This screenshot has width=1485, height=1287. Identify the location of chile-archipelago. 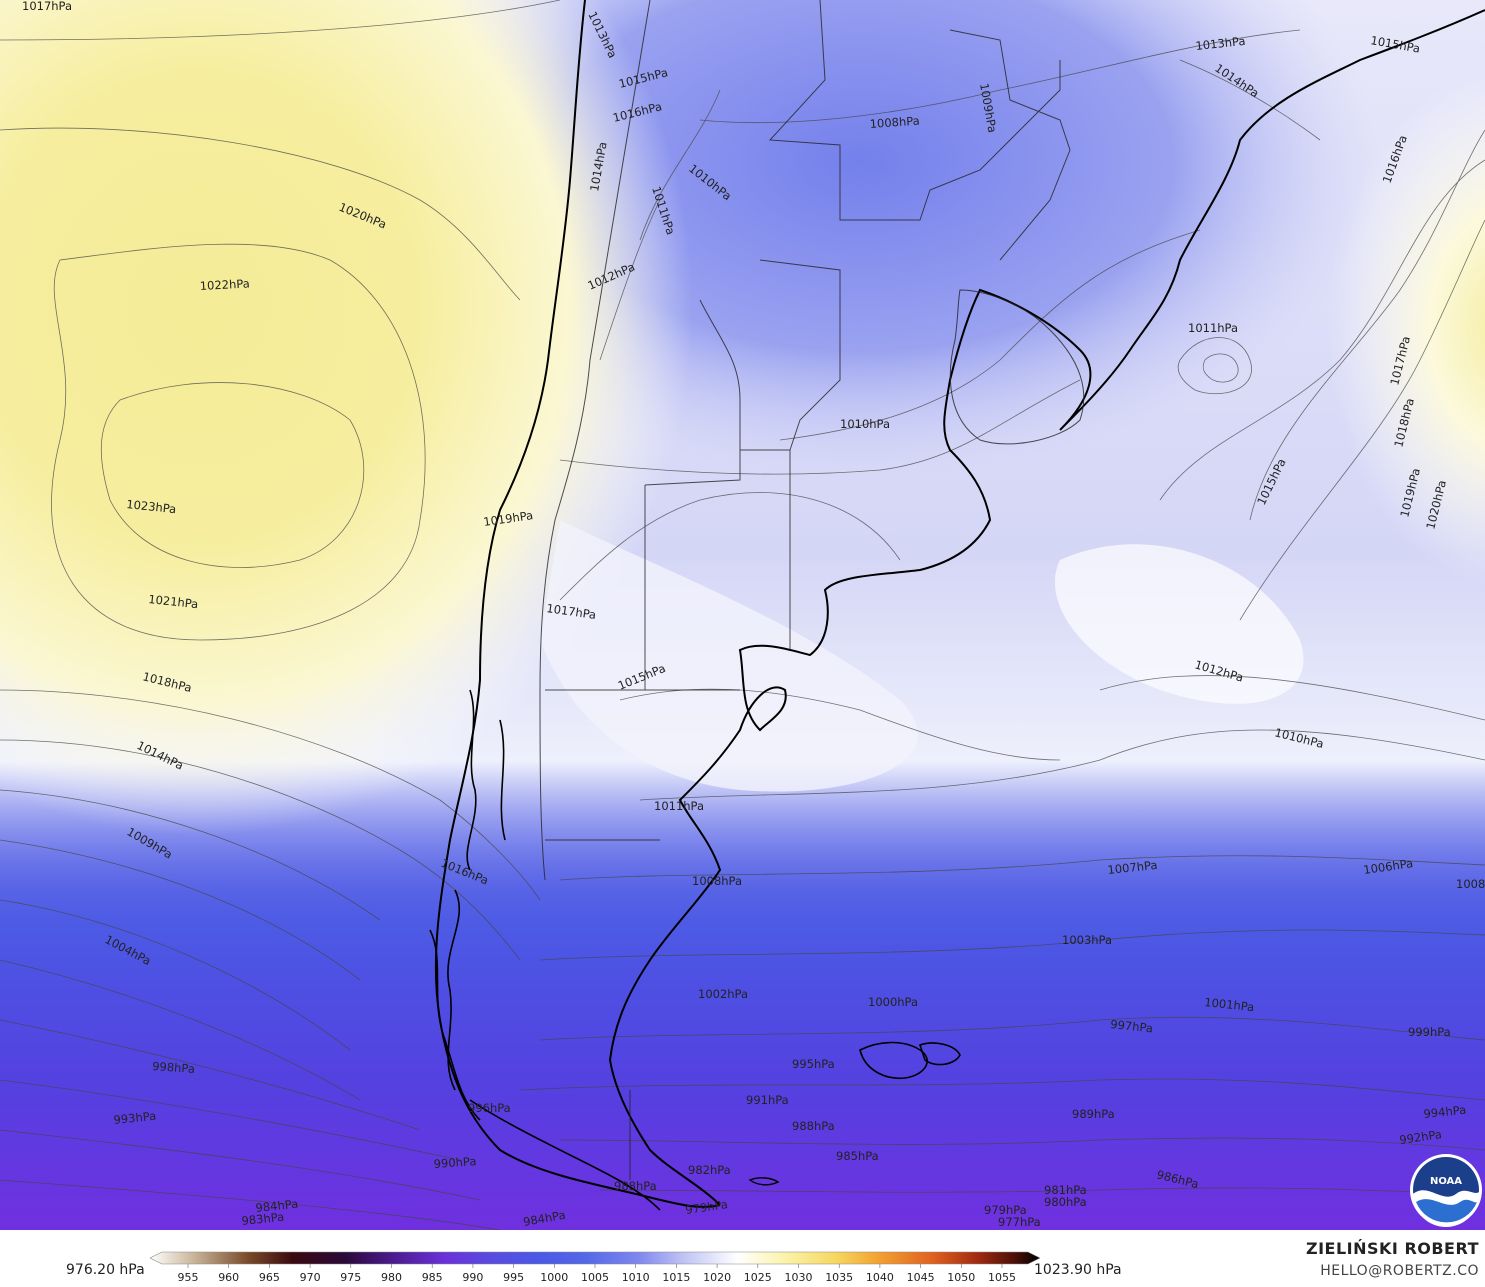
(545, 950).